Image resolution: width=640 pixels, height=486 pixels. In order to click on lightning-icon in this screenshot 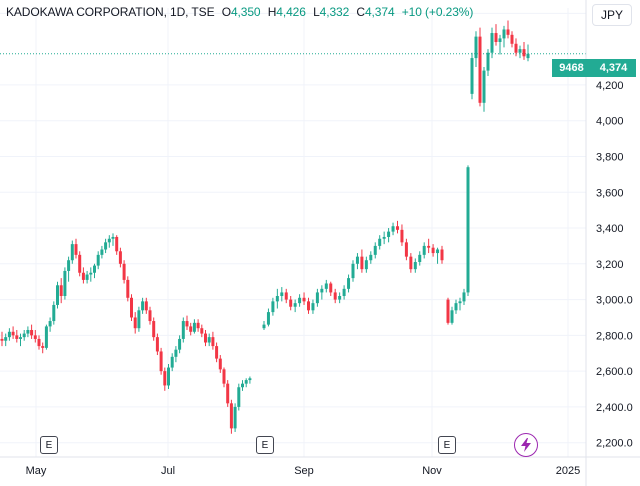, I will do `click(526, 445)`.